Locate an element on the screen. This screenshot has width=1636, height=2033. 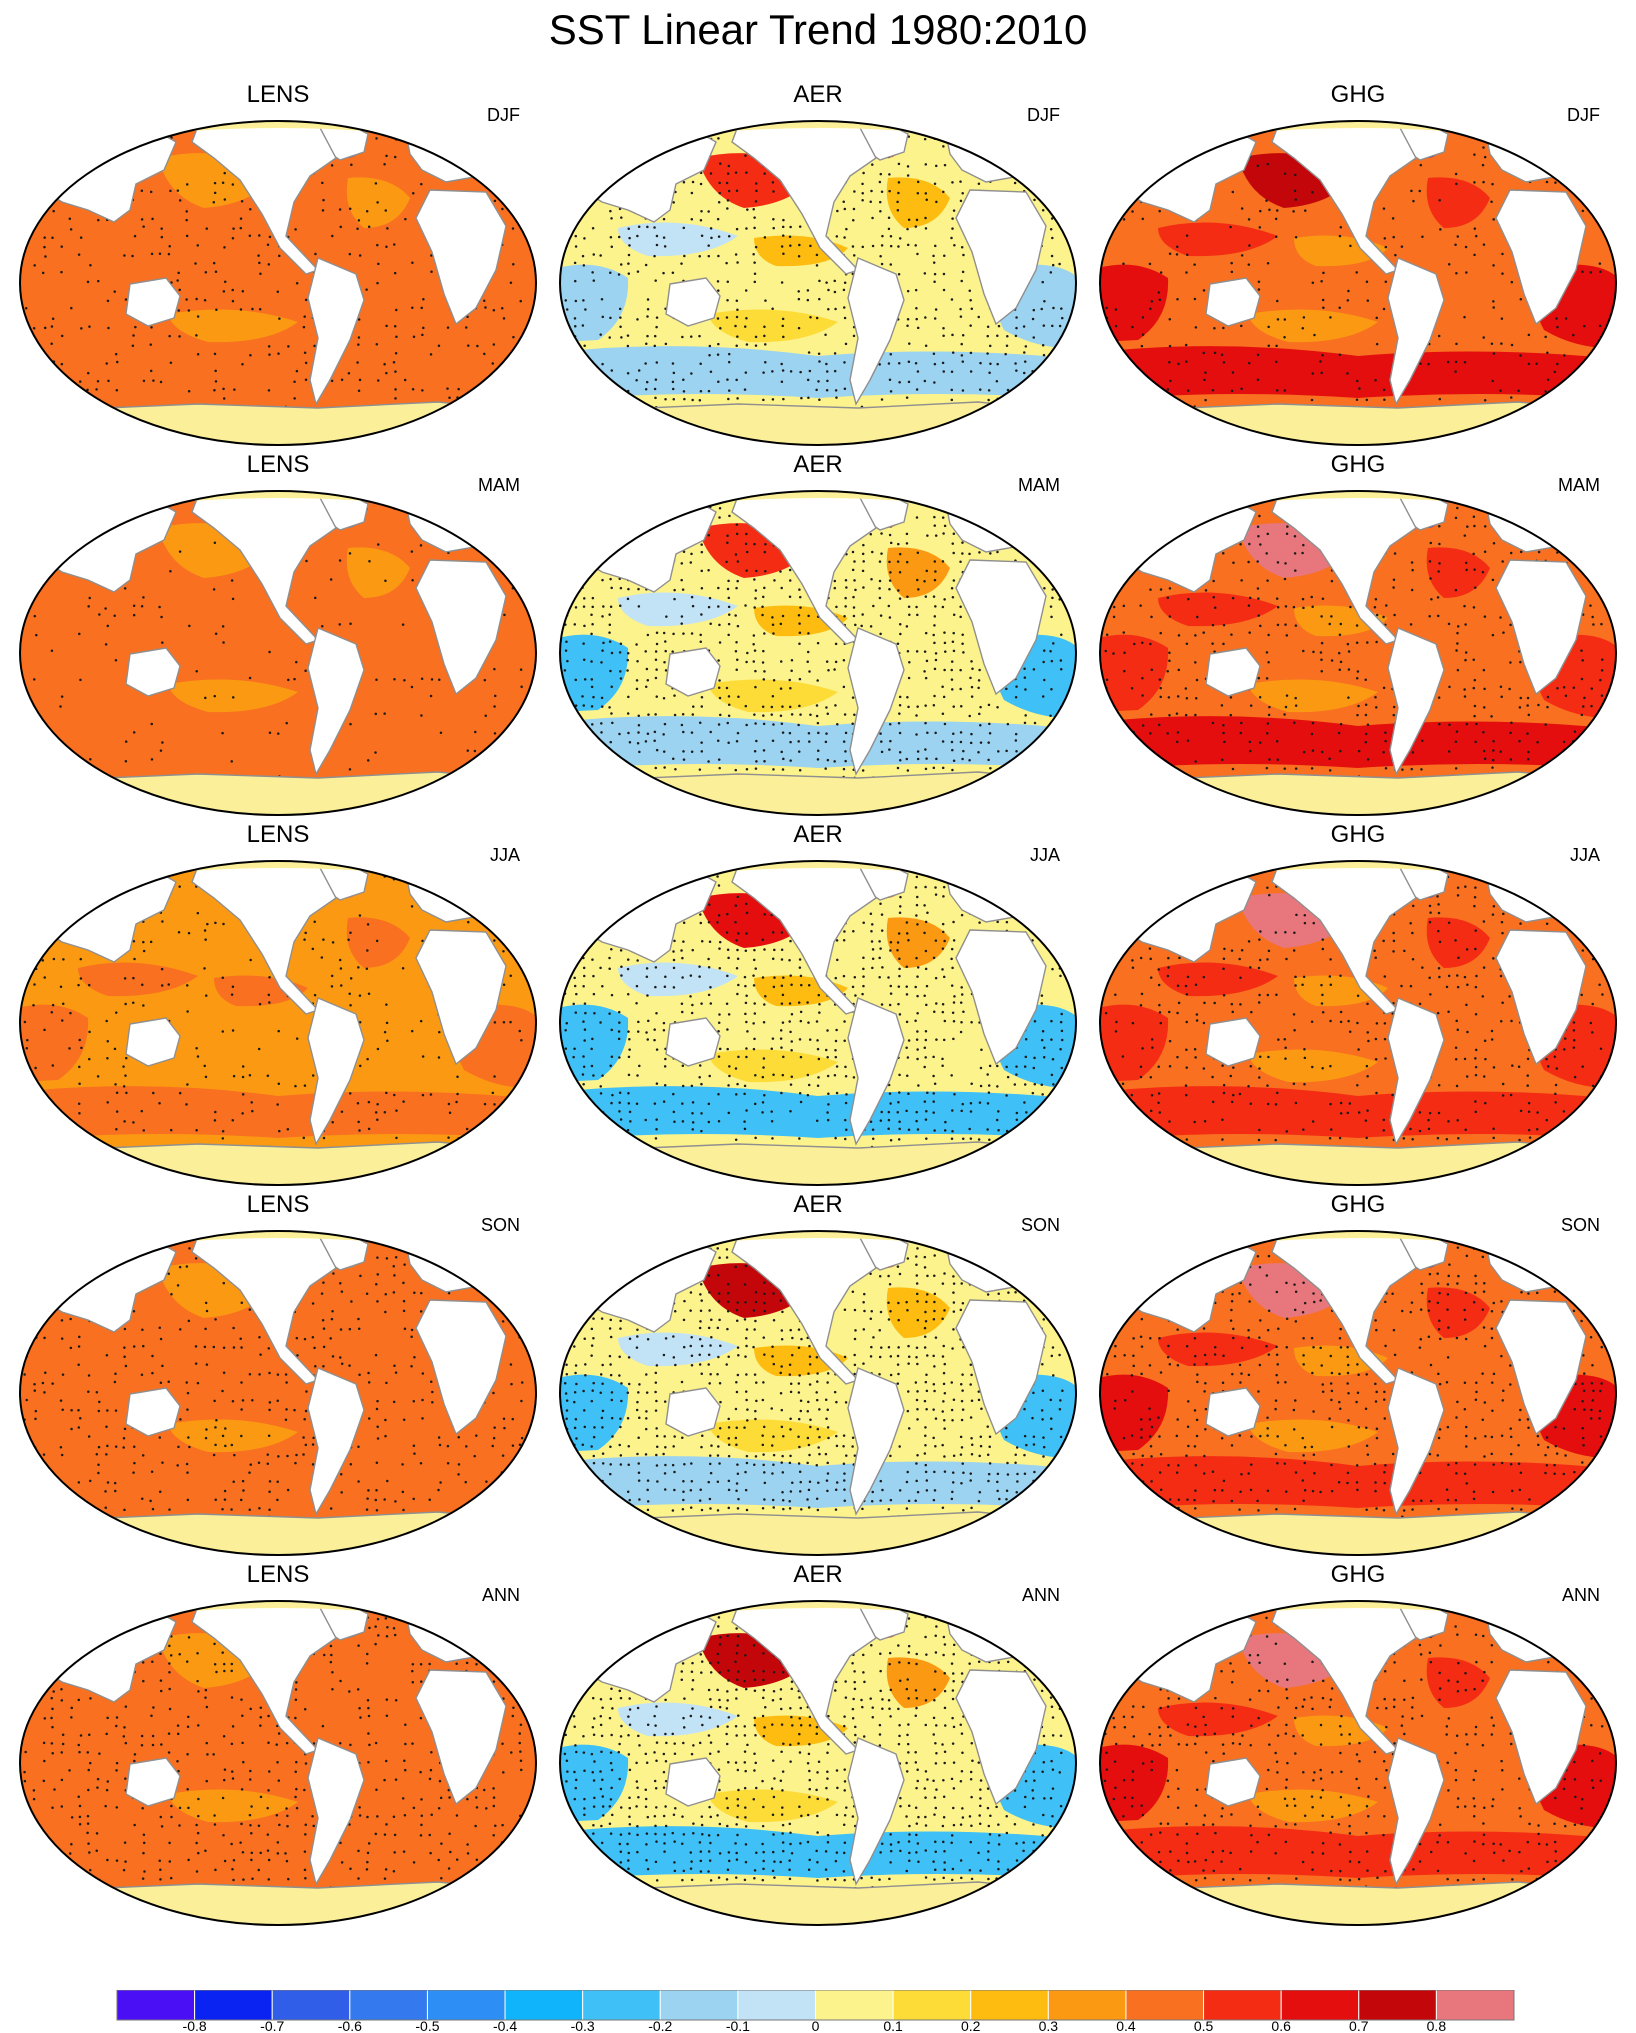
page-title: SST Linear Trend 1980:2010 is located at coordinates (818, 29).